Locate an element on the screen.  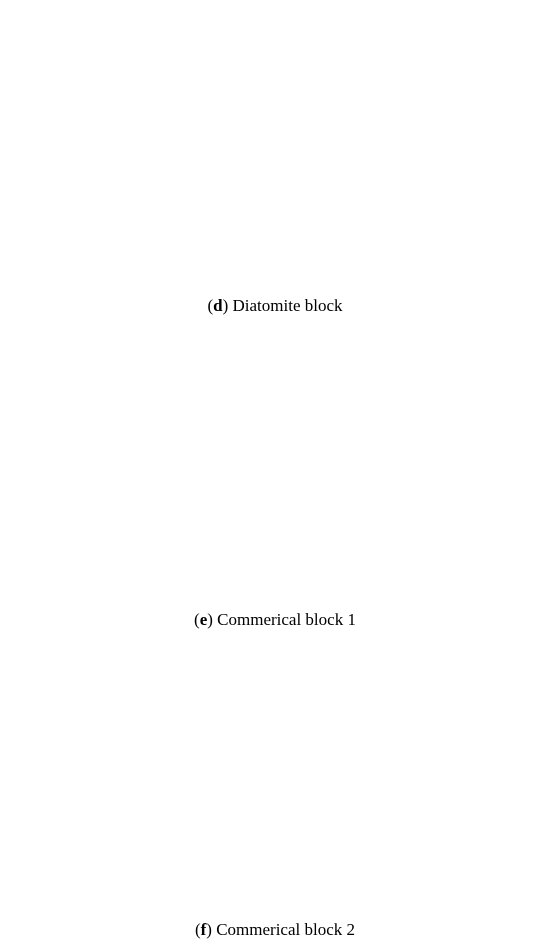
chart-e-caption-letter: e is located at coordinates (203, 619).